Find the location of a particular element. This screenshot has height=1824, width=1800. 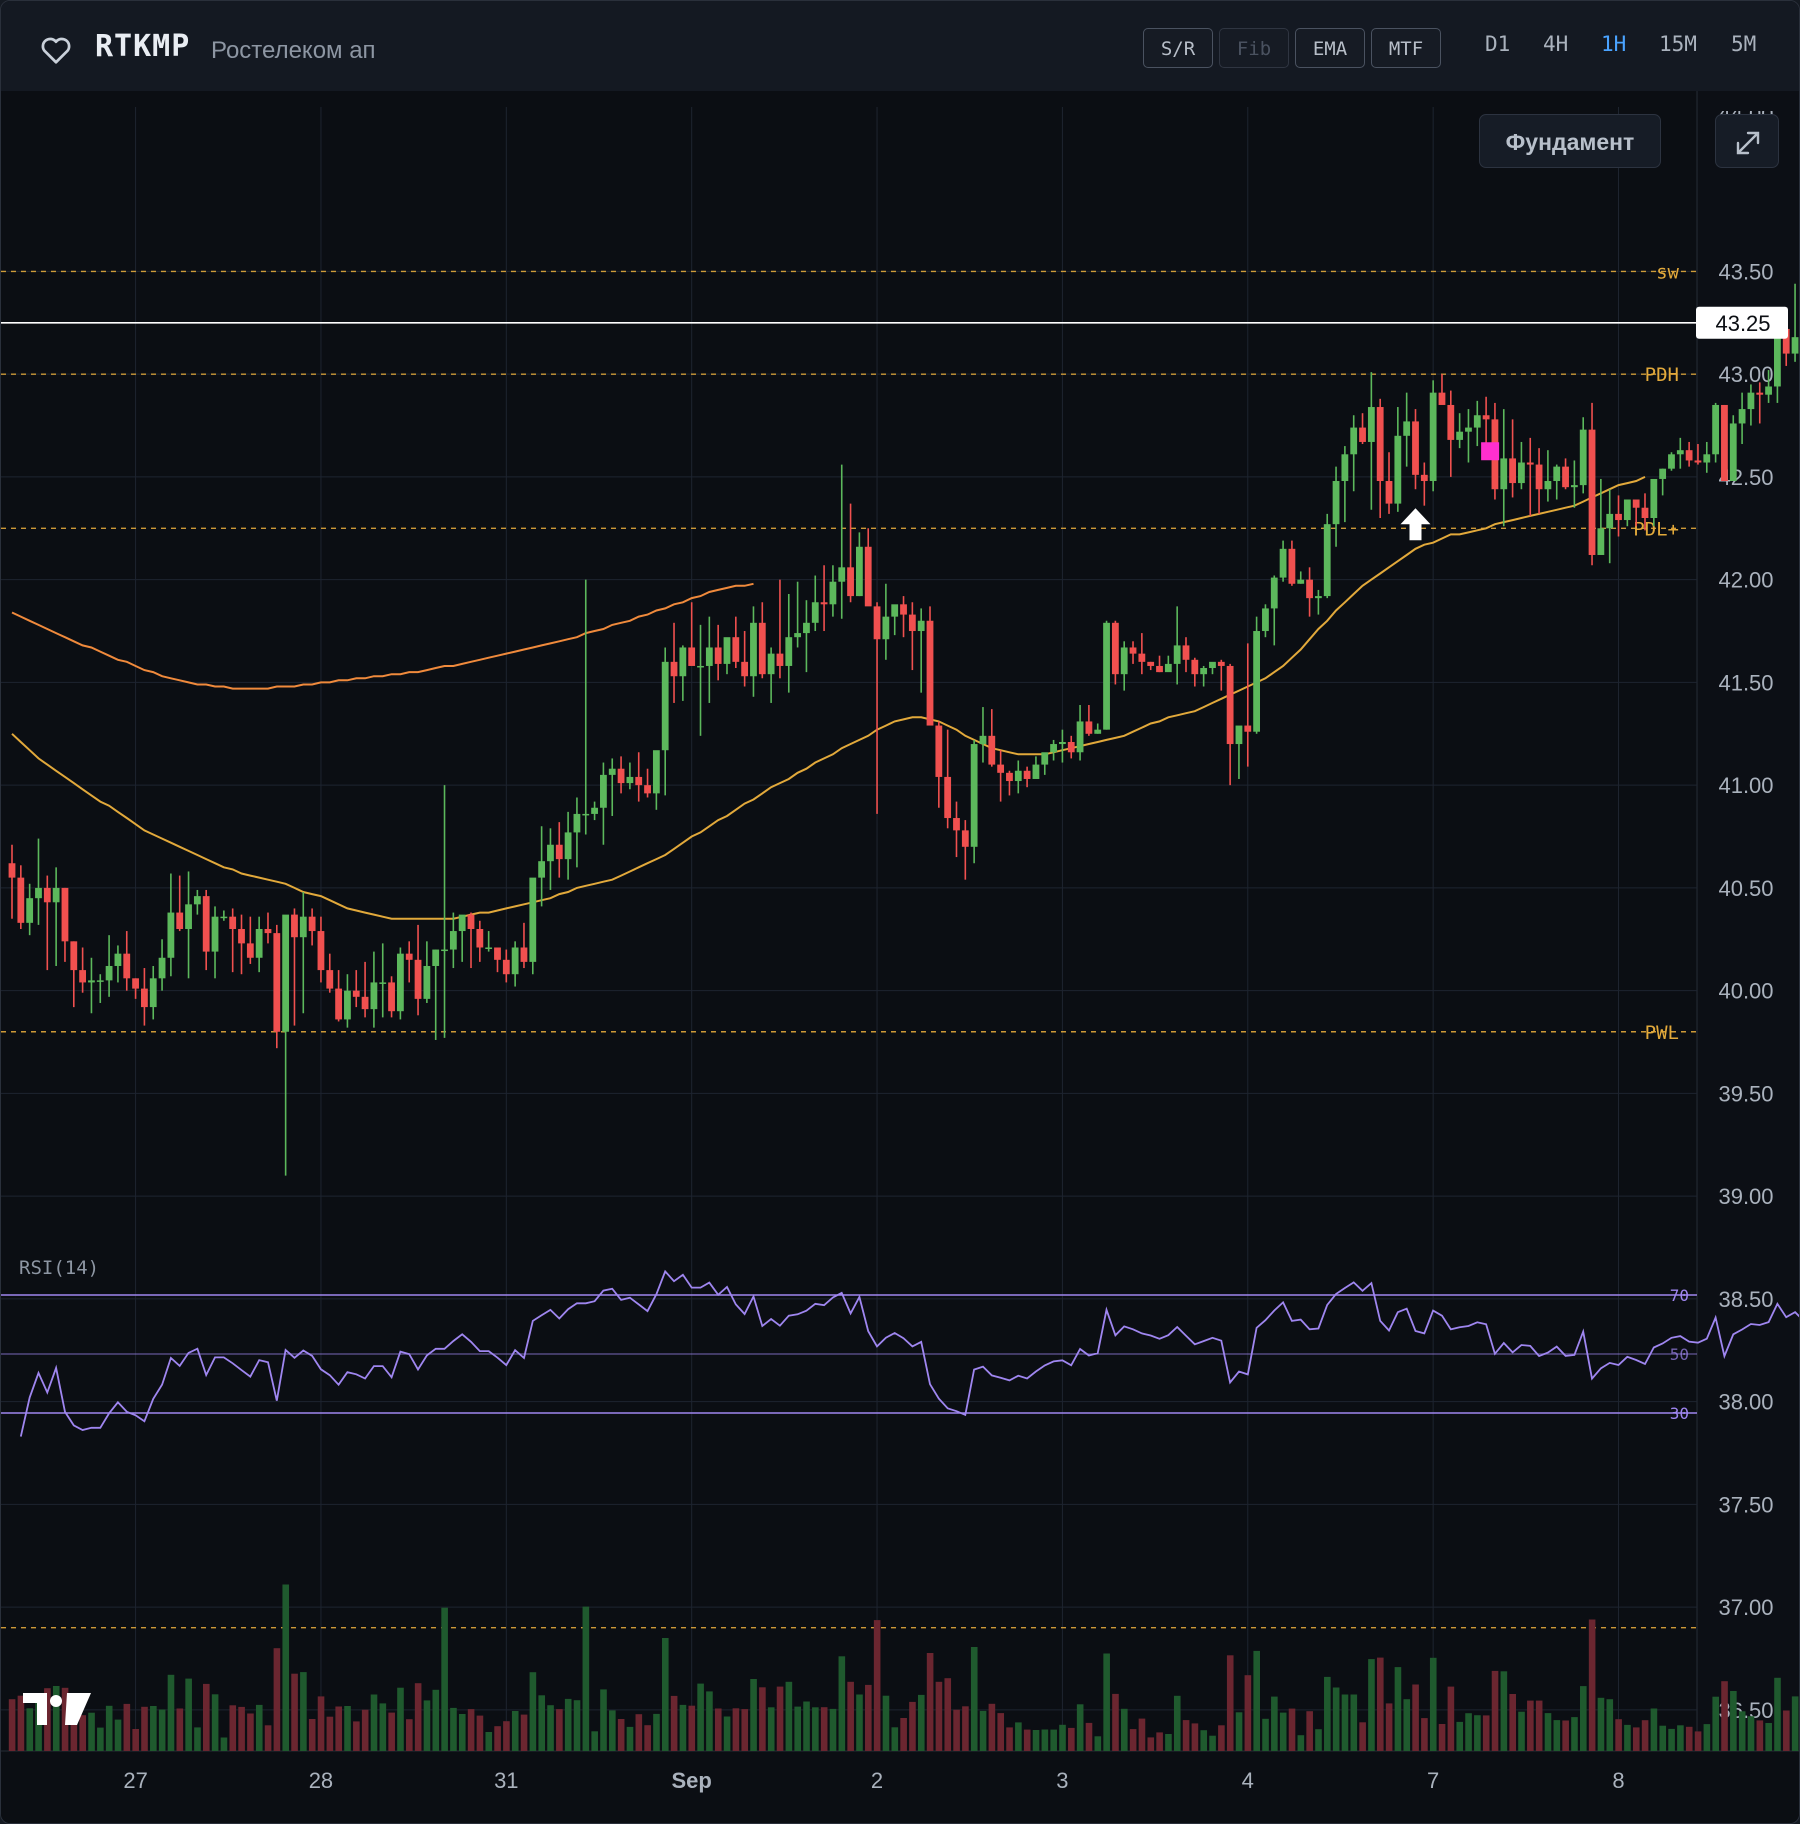

fib-button: Fib is located at coordinates (1254, 48).